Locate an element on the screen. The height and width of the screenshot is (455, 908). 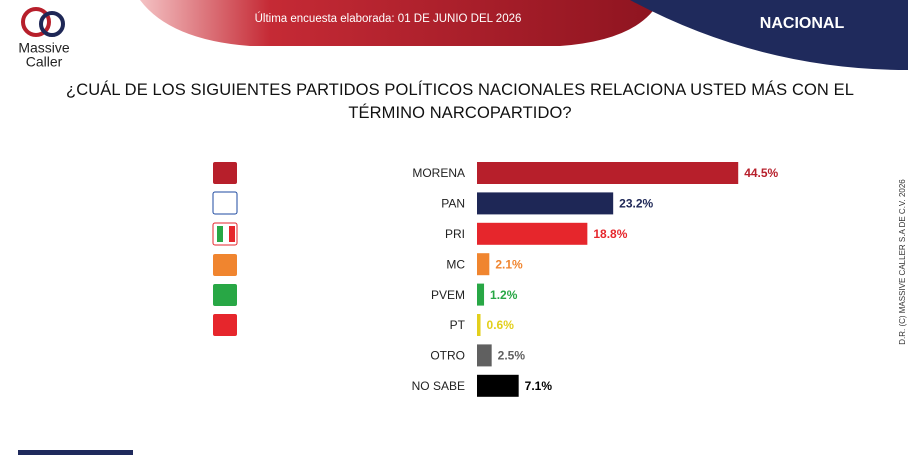
category-label: MORENA is located at coordinates (438, 173).